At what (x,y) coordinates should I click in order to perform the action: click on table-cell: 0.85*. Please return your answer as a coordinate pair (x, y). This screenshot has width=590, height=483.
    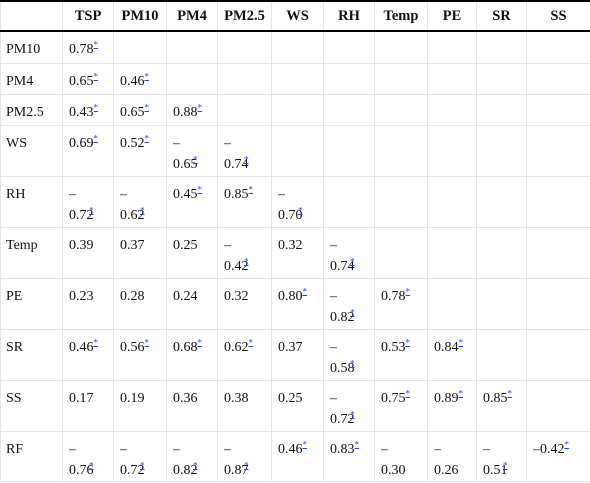
    Looking at the image, I should click on (244, 201).